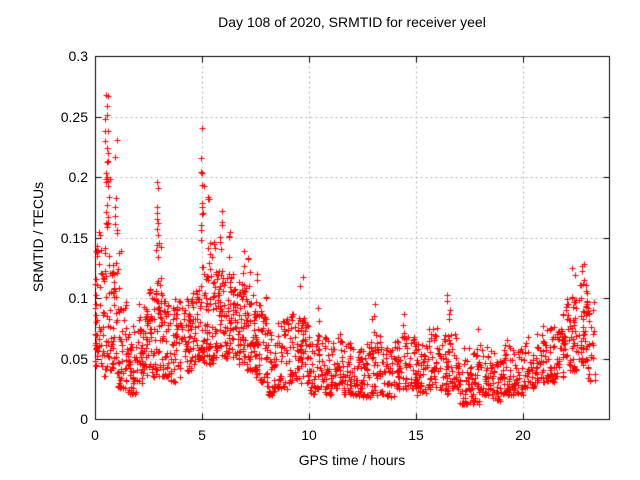 The width and height of the screenshot is (640, 480). Describe the element at coordinates (95, 435) in the screenshot. I see `x-tick-label: 0` at that location.